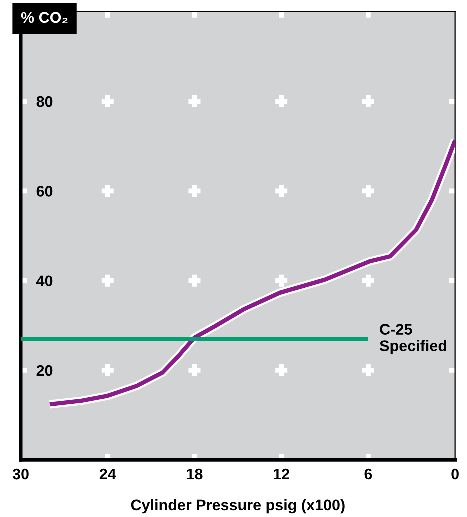  I want to click on x-tick-label: 12, so click(282, 474).